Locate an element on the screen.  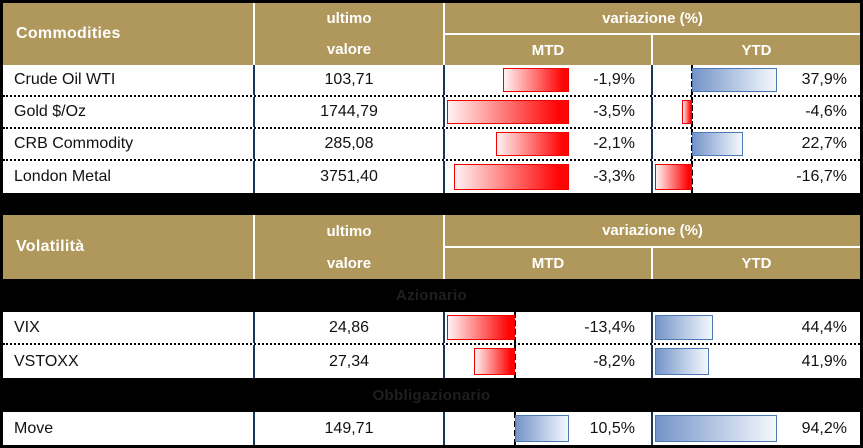
ytd-value: 41,9% is located at coordinates (824, 361).